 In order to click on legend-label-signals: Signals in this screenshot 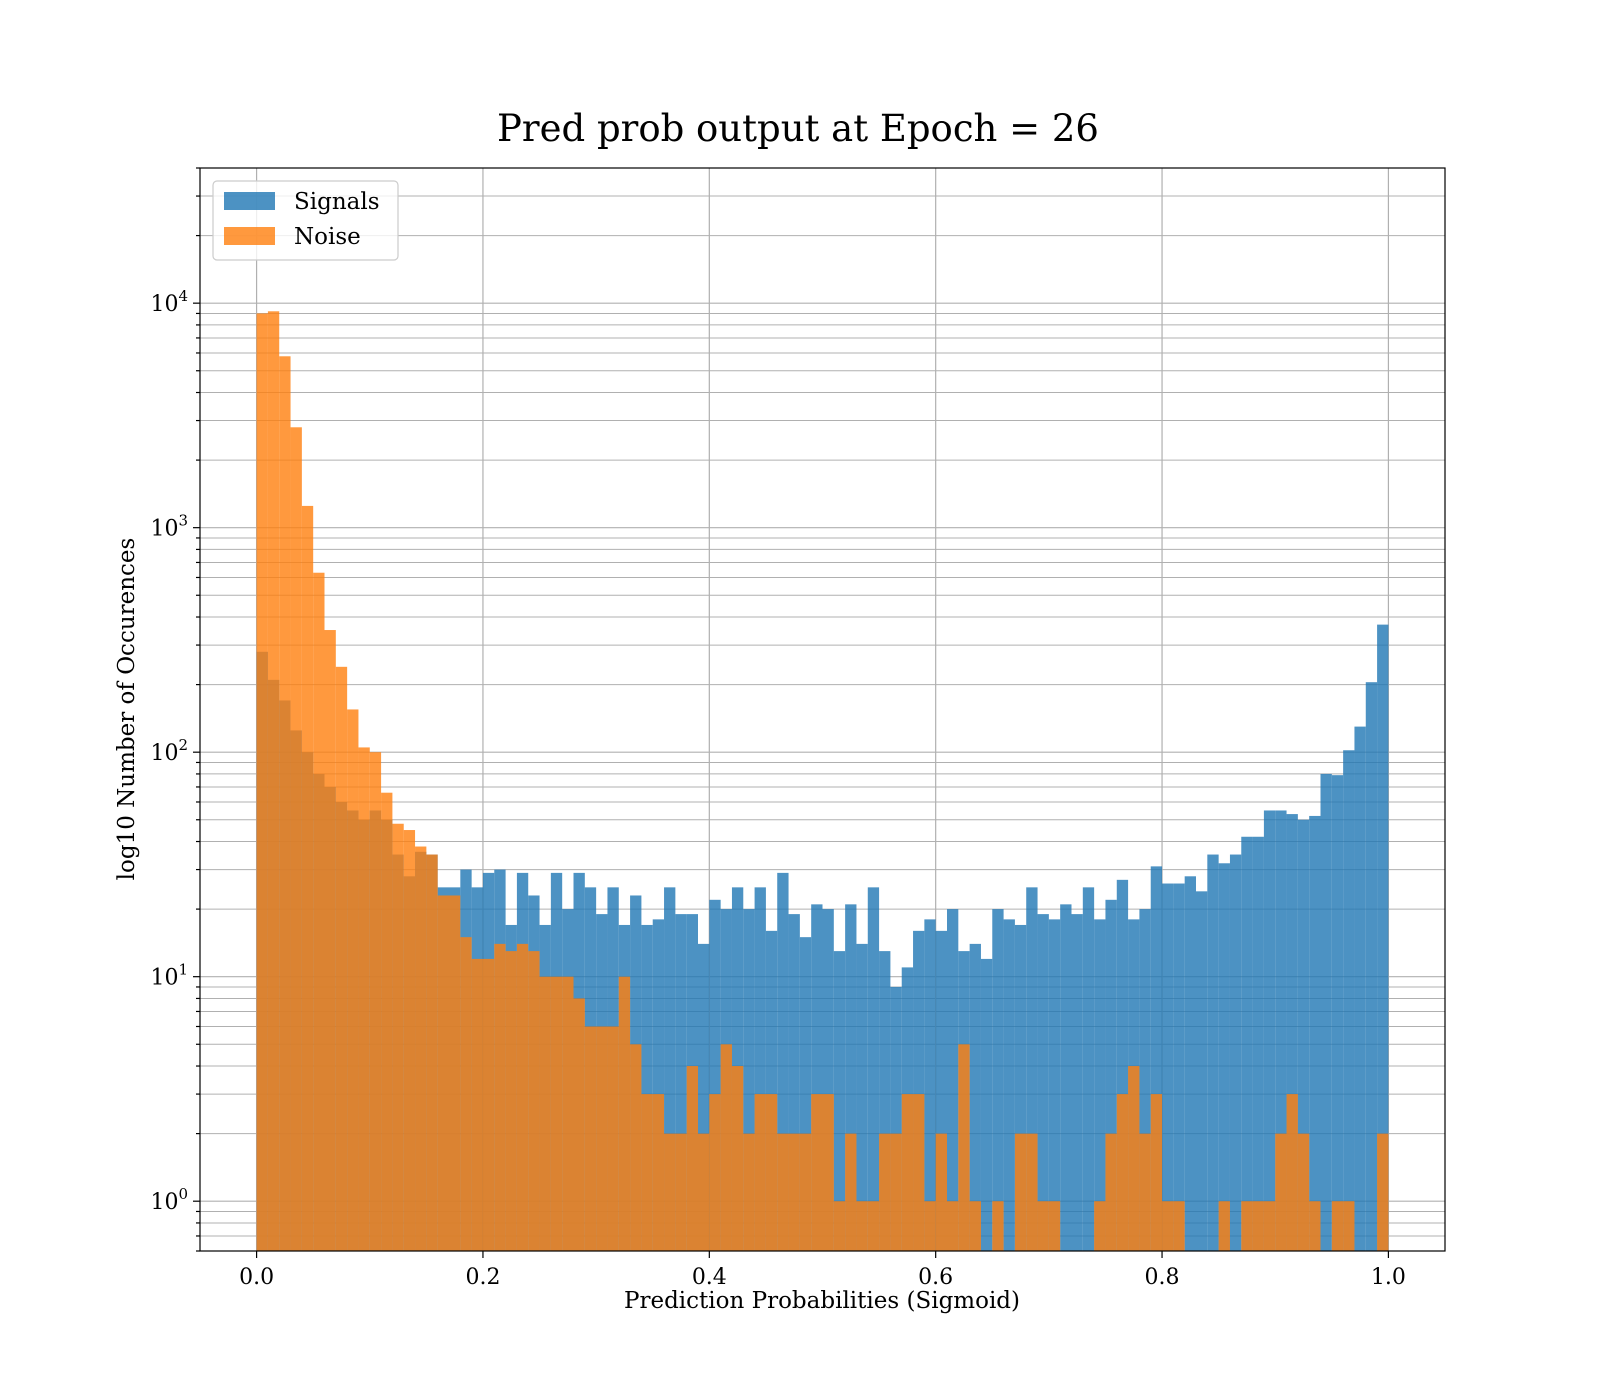, I will do `click(337, 202)`.